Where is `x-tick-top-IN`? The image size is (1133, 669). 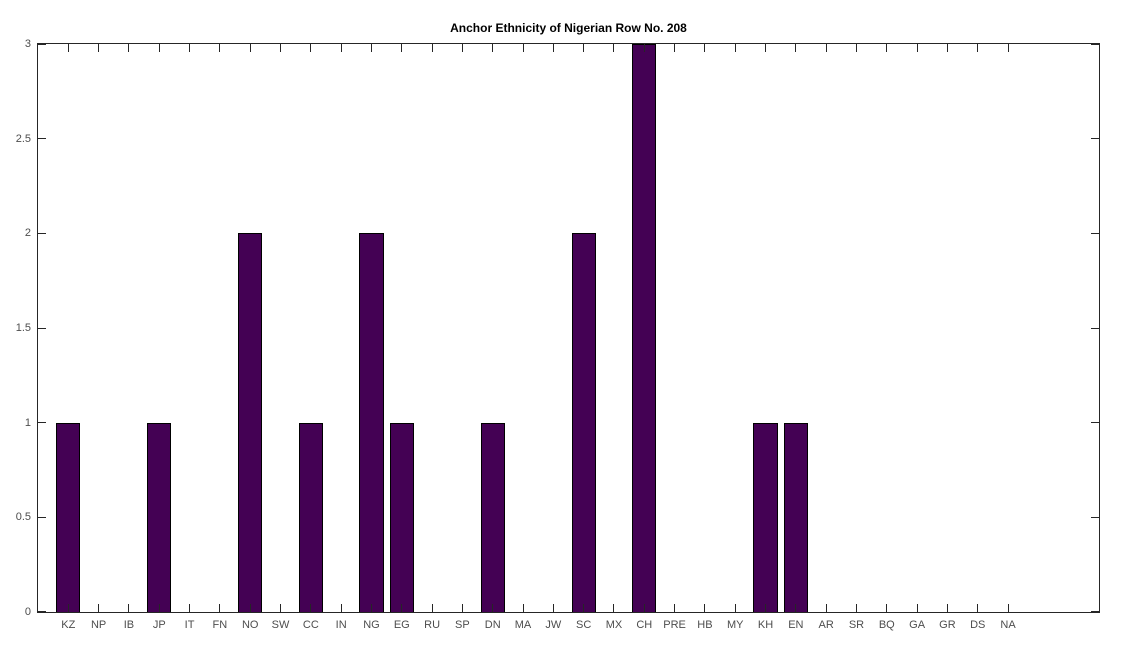
x-tick-top-IN is located at coordinates (341, 48).